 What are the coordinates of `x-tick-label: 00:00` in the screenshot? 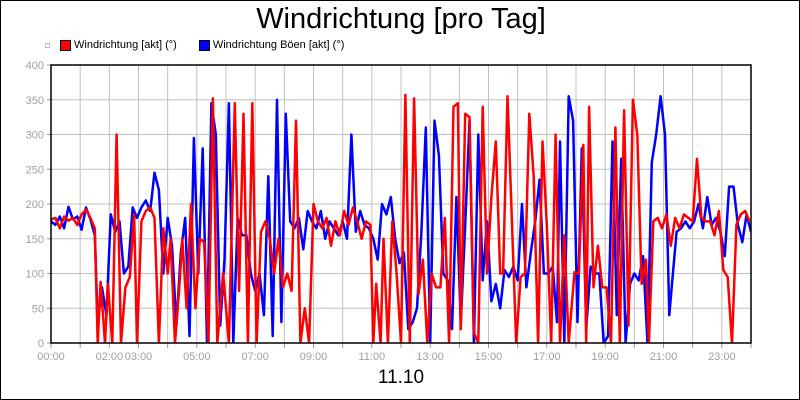 It's located at (51, 357).